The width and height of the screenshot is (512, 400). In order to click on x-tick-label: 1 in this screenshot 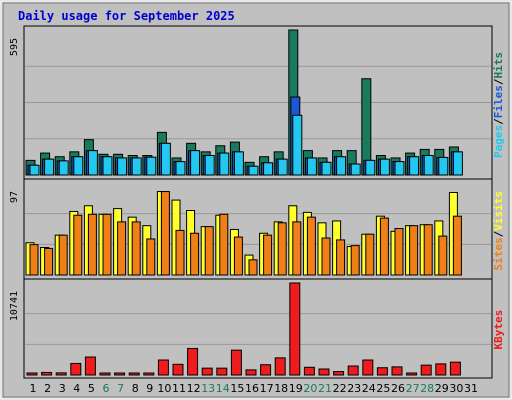, I will do `click(33, 388)`.